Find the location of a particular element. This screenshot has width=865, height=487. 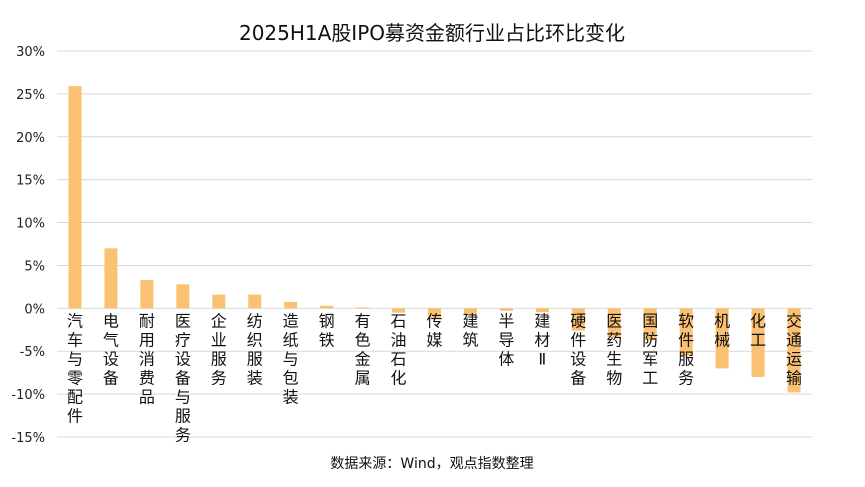

y-tick-label: -5% is located at coordinates (32, 352).